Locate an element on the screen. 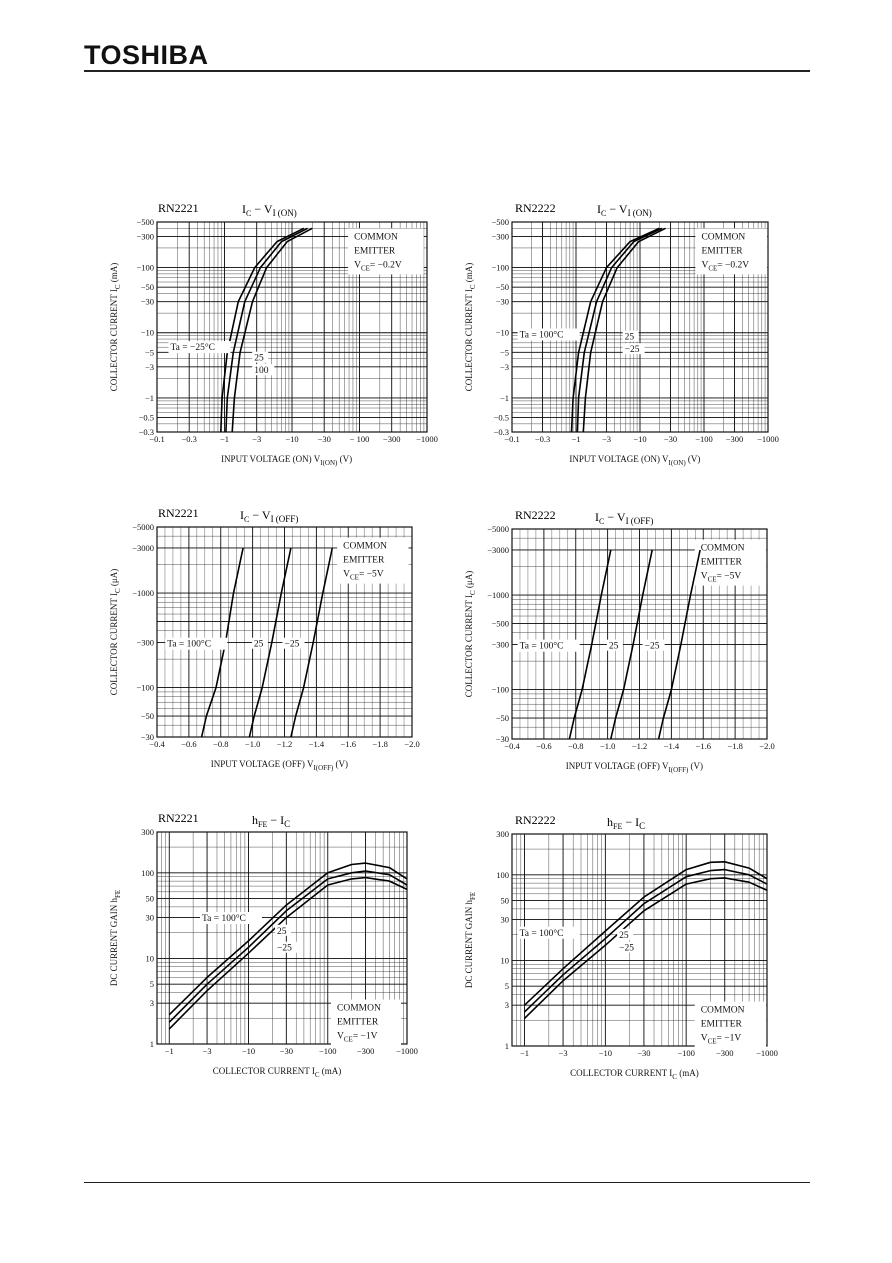 The height and width of the screenshot is (1263, 892). curve-label: −25 is located at coordinates (632, 350).